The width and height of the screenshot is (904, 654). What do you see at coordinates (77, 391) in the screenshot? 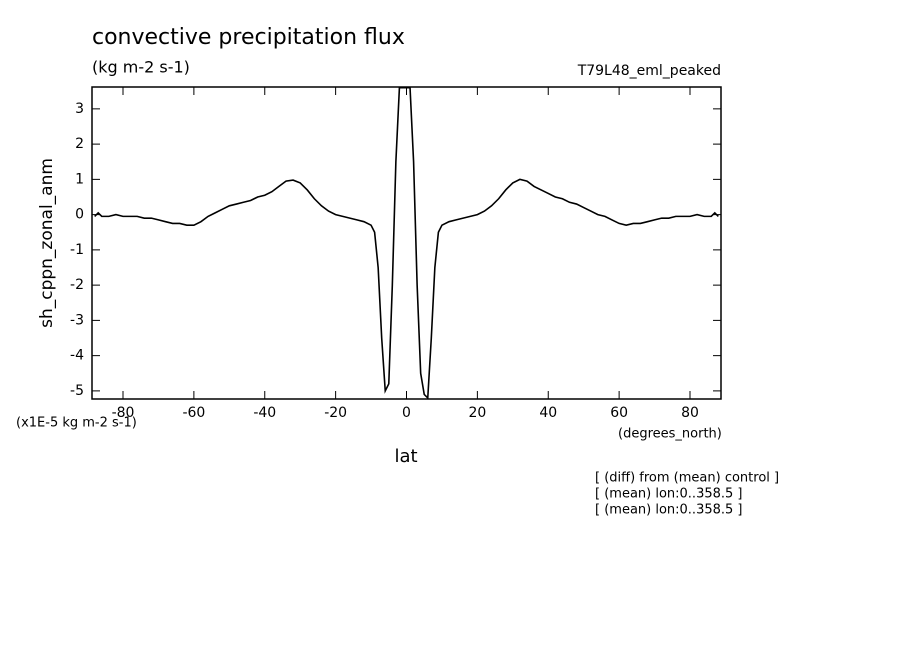
I see `y-tick-label: -5` at bounding box center [77, 391].